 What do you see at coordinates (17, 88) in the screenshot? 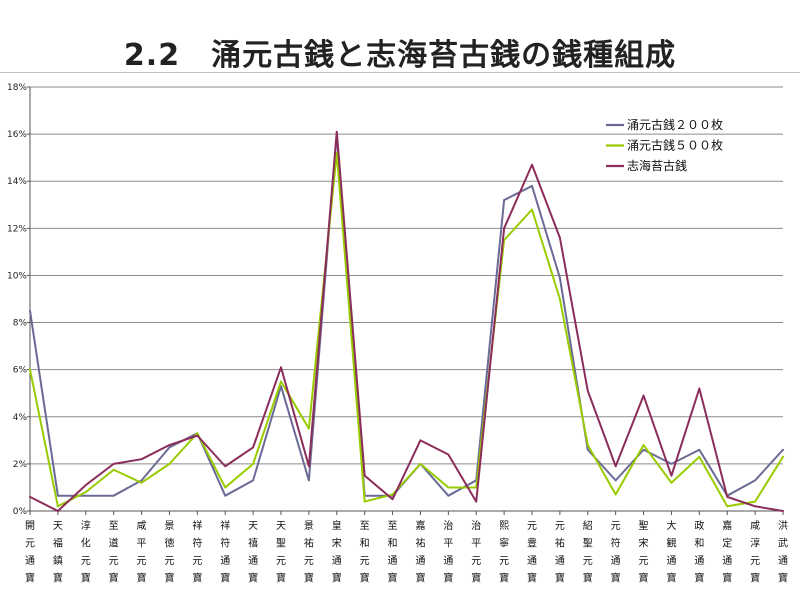
I see `y-tick-label: 18%` at bounding box center [17, 88].